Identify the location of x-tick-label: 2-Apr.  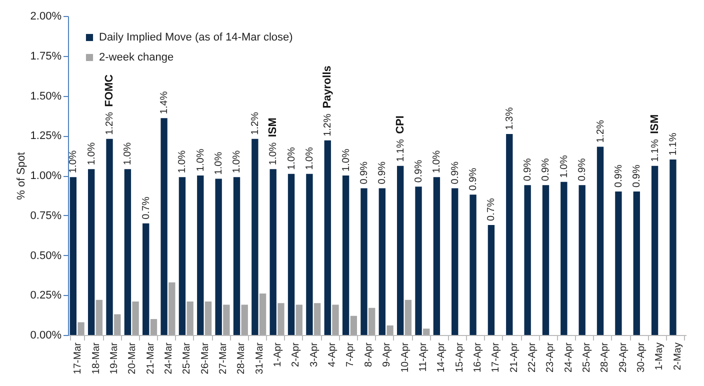
(296, 354).